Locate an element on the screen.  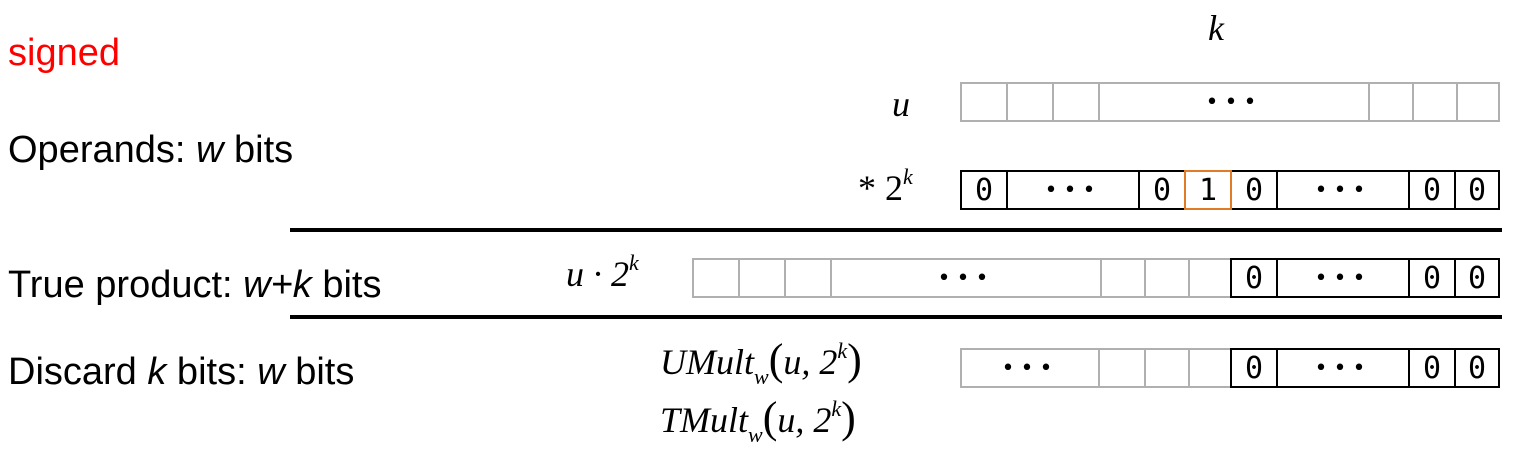
true-product-var: w+k is located at coordinates (277, 285).